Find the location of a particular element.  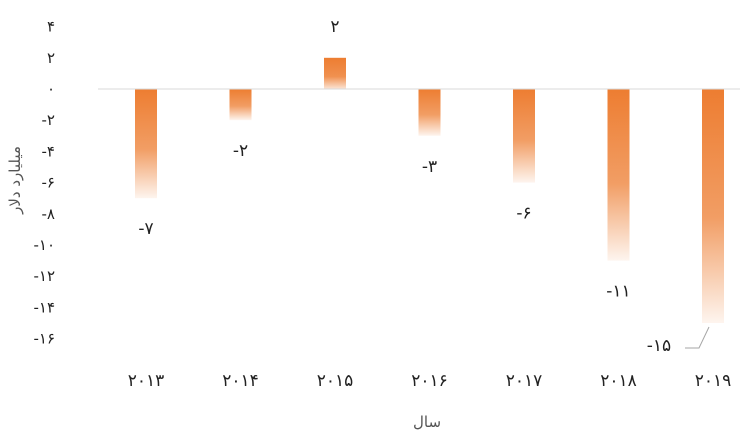

data-label: -۶ is located at coordinates (523, 214).